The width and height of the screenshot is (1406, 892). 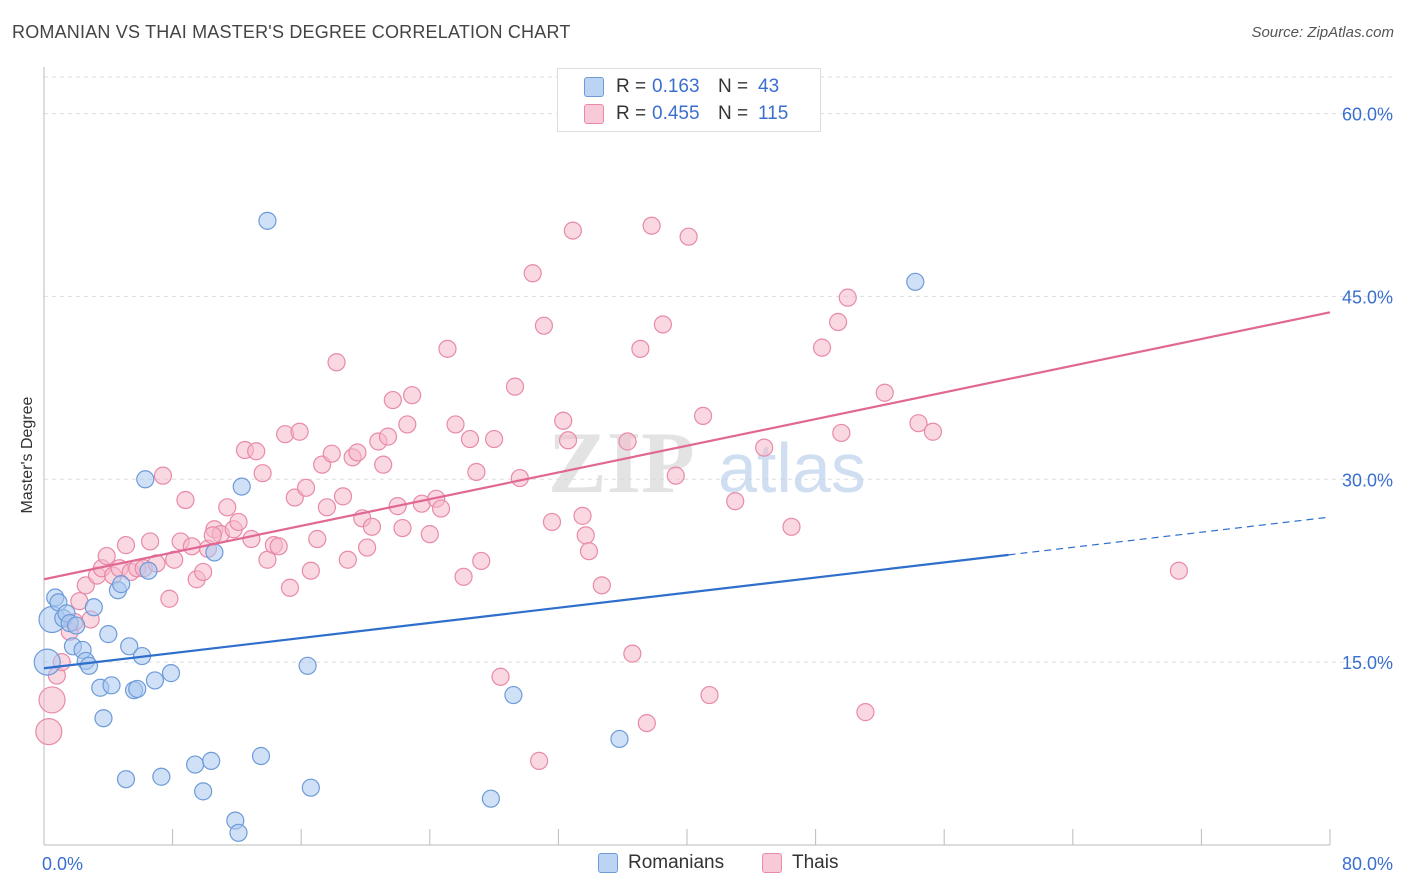 I want to click on romanians-legend-swatch, so click(x=608, y=863).